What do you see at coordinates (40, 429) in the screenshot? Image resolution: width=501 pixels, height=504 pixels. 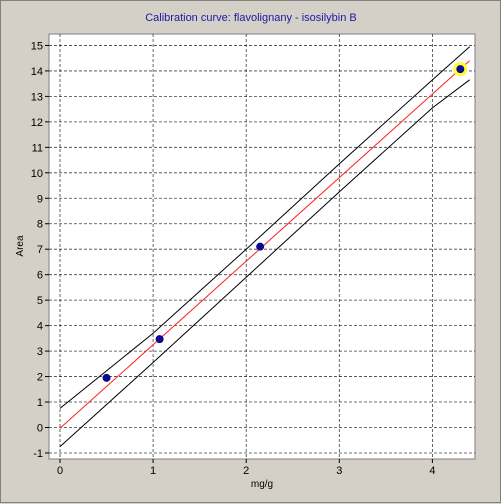 I see `y-tick-label: 0` at bounding box center [40, 429].